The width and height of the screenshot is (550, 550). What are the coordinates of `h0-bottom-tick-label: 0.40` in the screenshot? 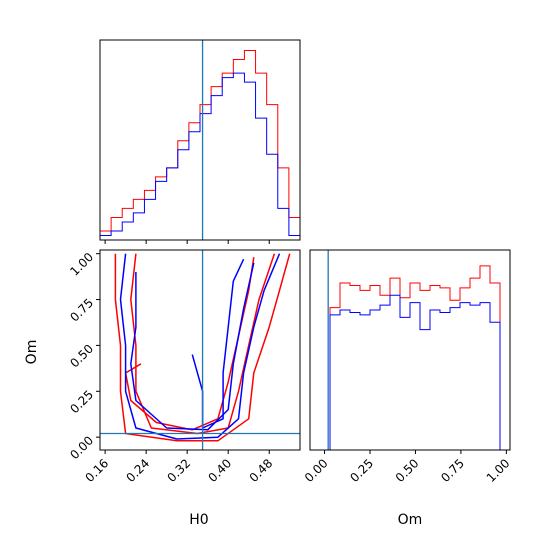 It's located at (220, 470).